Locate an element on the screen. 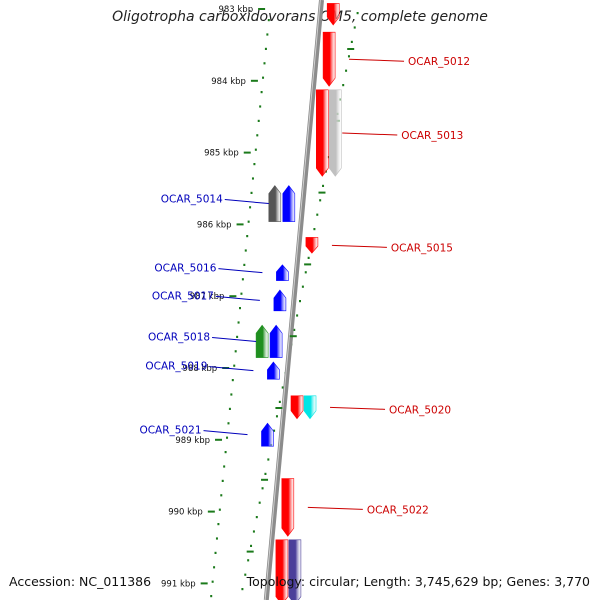  kbp-tick-label: 987 kbp is located at coordinates (207, 297).